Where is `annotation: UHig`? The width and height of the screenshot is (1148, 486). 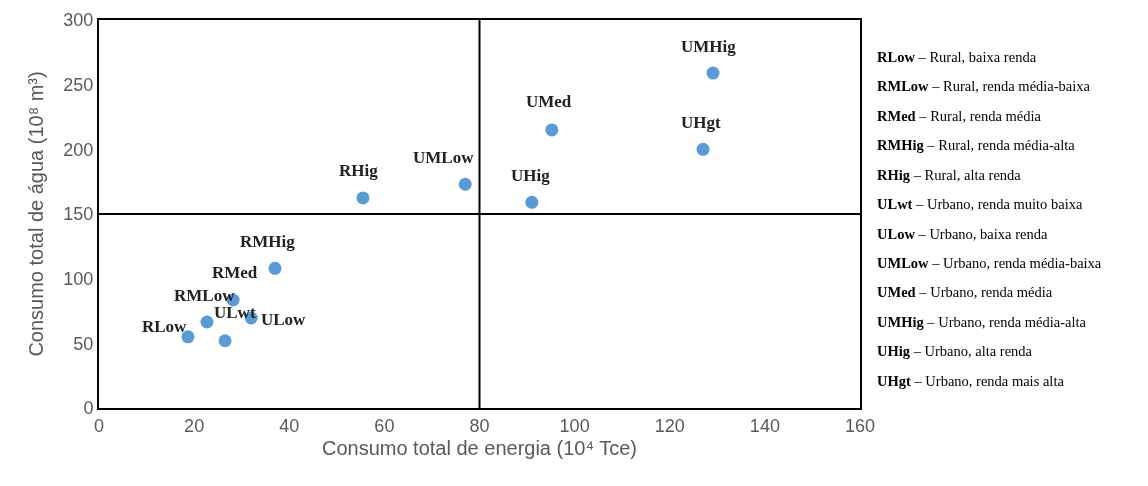 annotation: UHig is located at coordinates (531, 175).